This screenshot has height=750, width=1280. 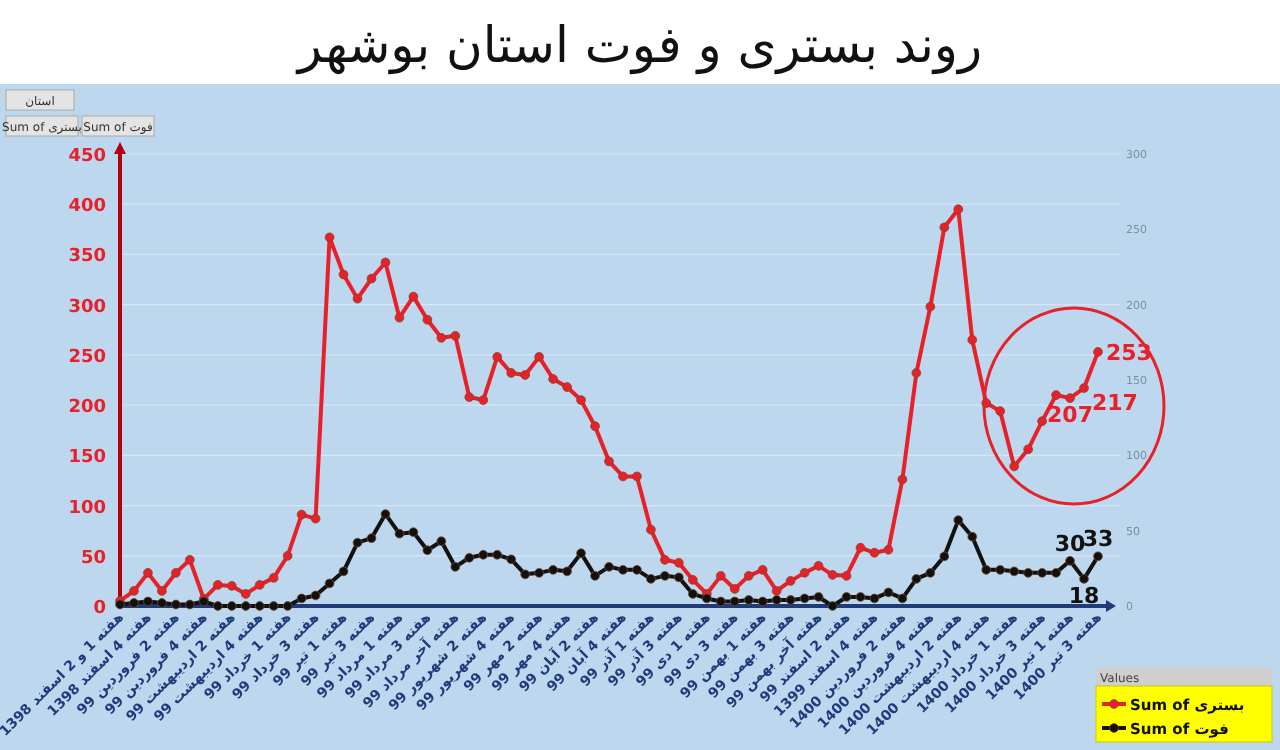 I want to click on y-tick-label: 150, so click(x=87, y=458).